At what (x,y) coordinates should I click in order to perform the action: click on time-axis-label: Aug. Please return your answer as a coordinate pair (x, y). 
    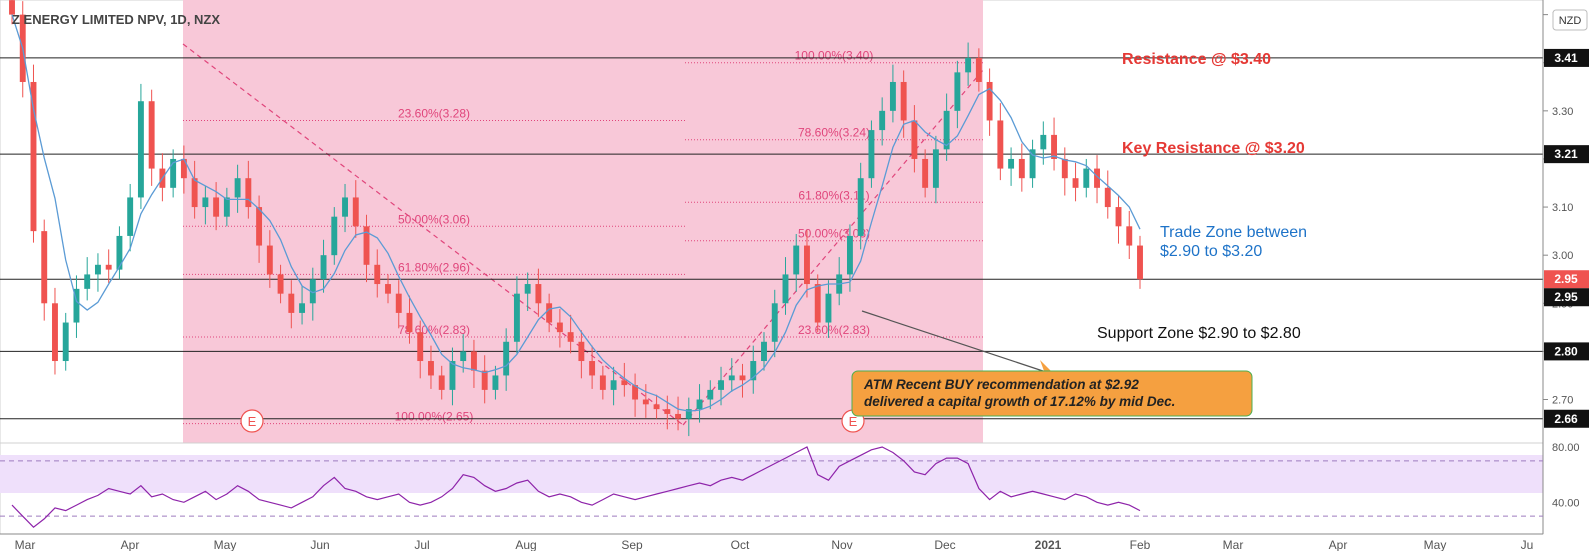
    Looking at the image, I should click on (525, 544).